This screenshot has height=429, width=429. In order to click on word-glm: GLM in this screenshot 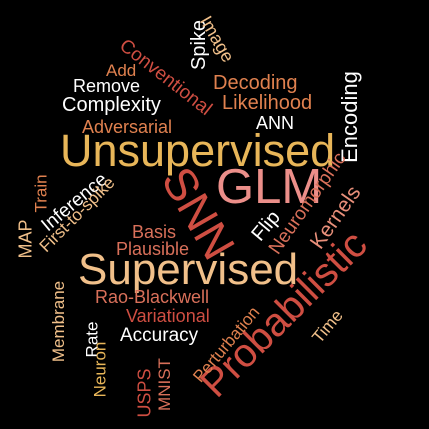, I will do `click(269, 187)`.